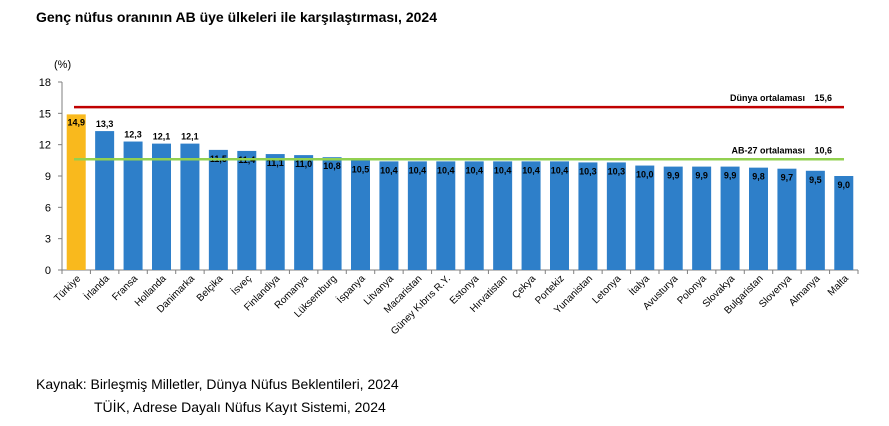 The height and width of the screenshot is (426, 889). I want to click on bar-value-label: 12,3, so click(133, 135).